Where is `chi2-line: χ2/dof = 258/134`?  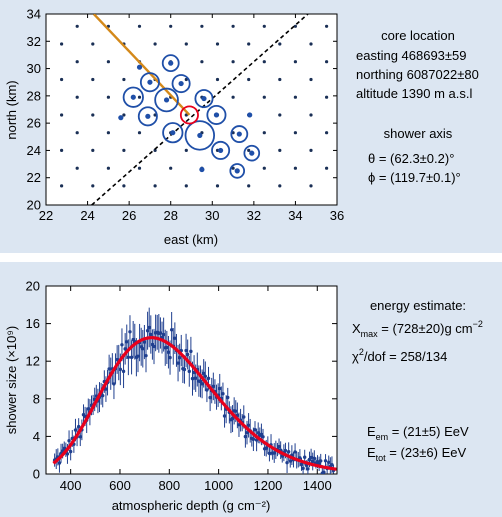
chi2-line: χ2/dof = 258/134 is located at coordinates (399, 355).